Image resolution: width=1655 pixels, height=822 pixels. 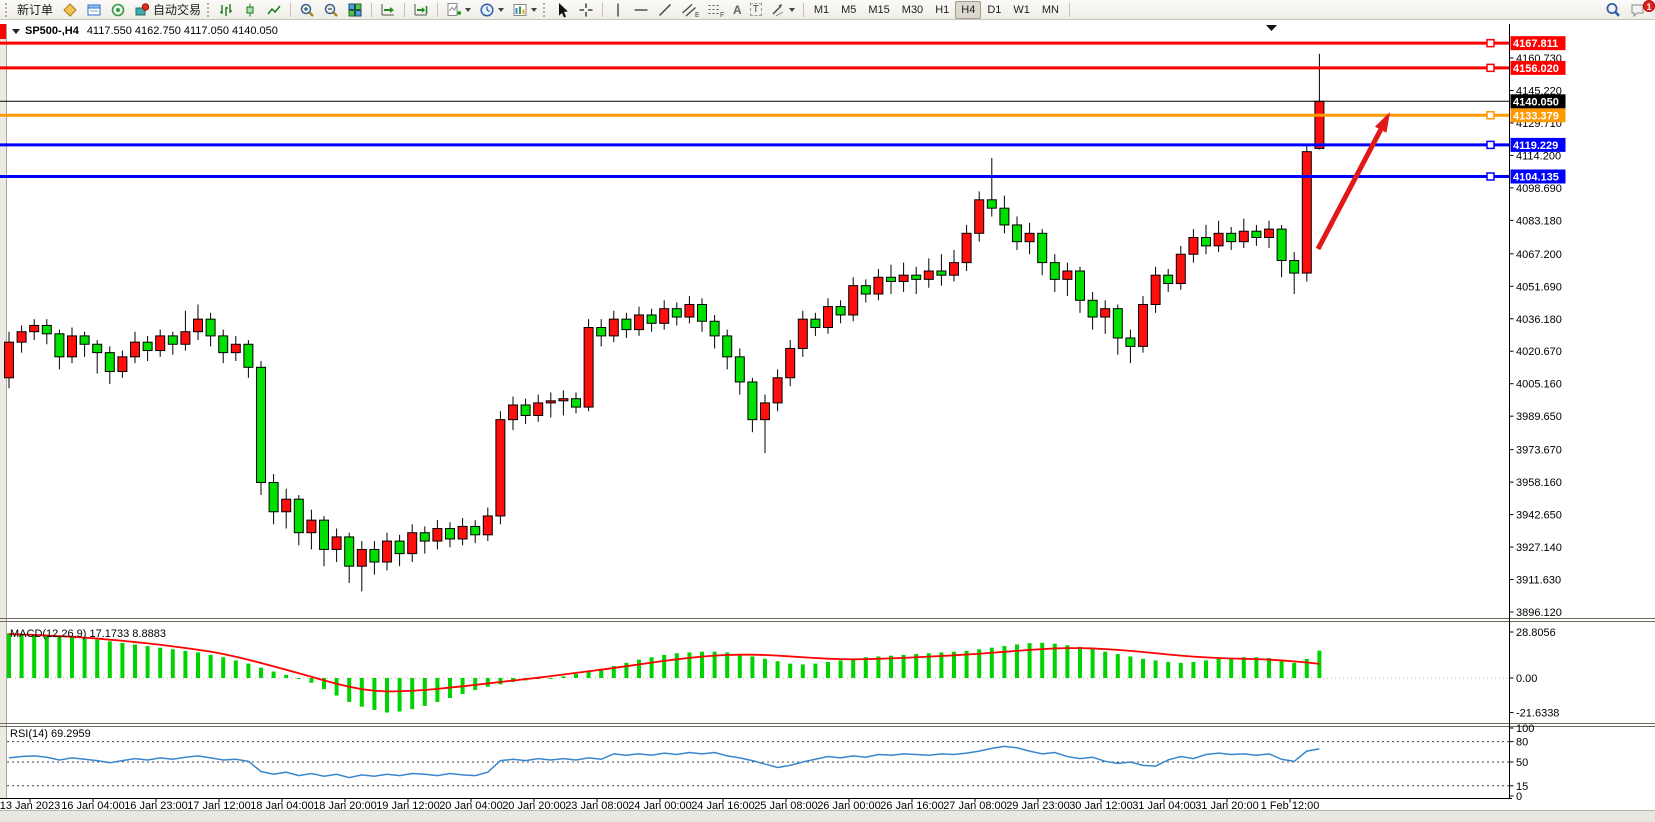 What do you see at coordinates (821, 9) in the screenshot?
I see `timeframe-m1: M1` at bounding box center [821, 9].